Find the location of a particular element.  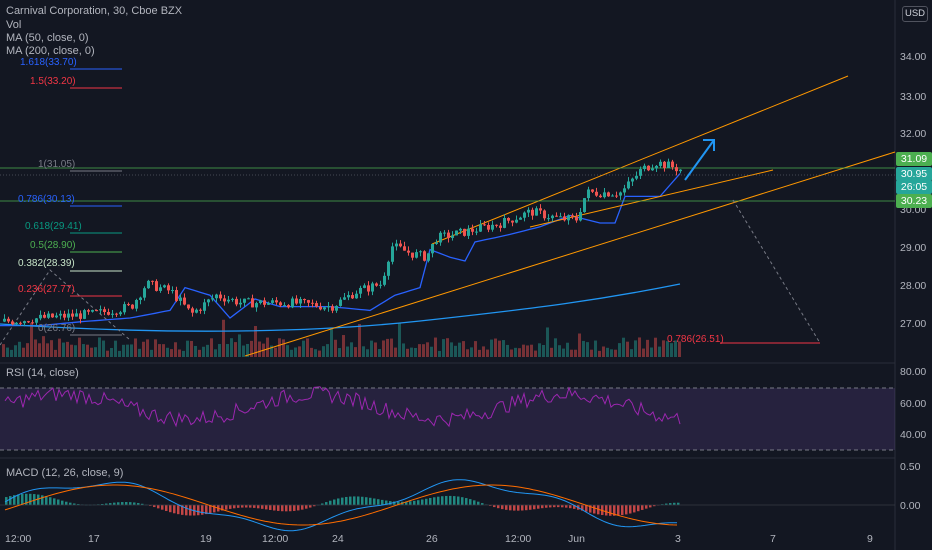

fib-label-15: 1.5(33.20) is located at coordinates (53, 81).